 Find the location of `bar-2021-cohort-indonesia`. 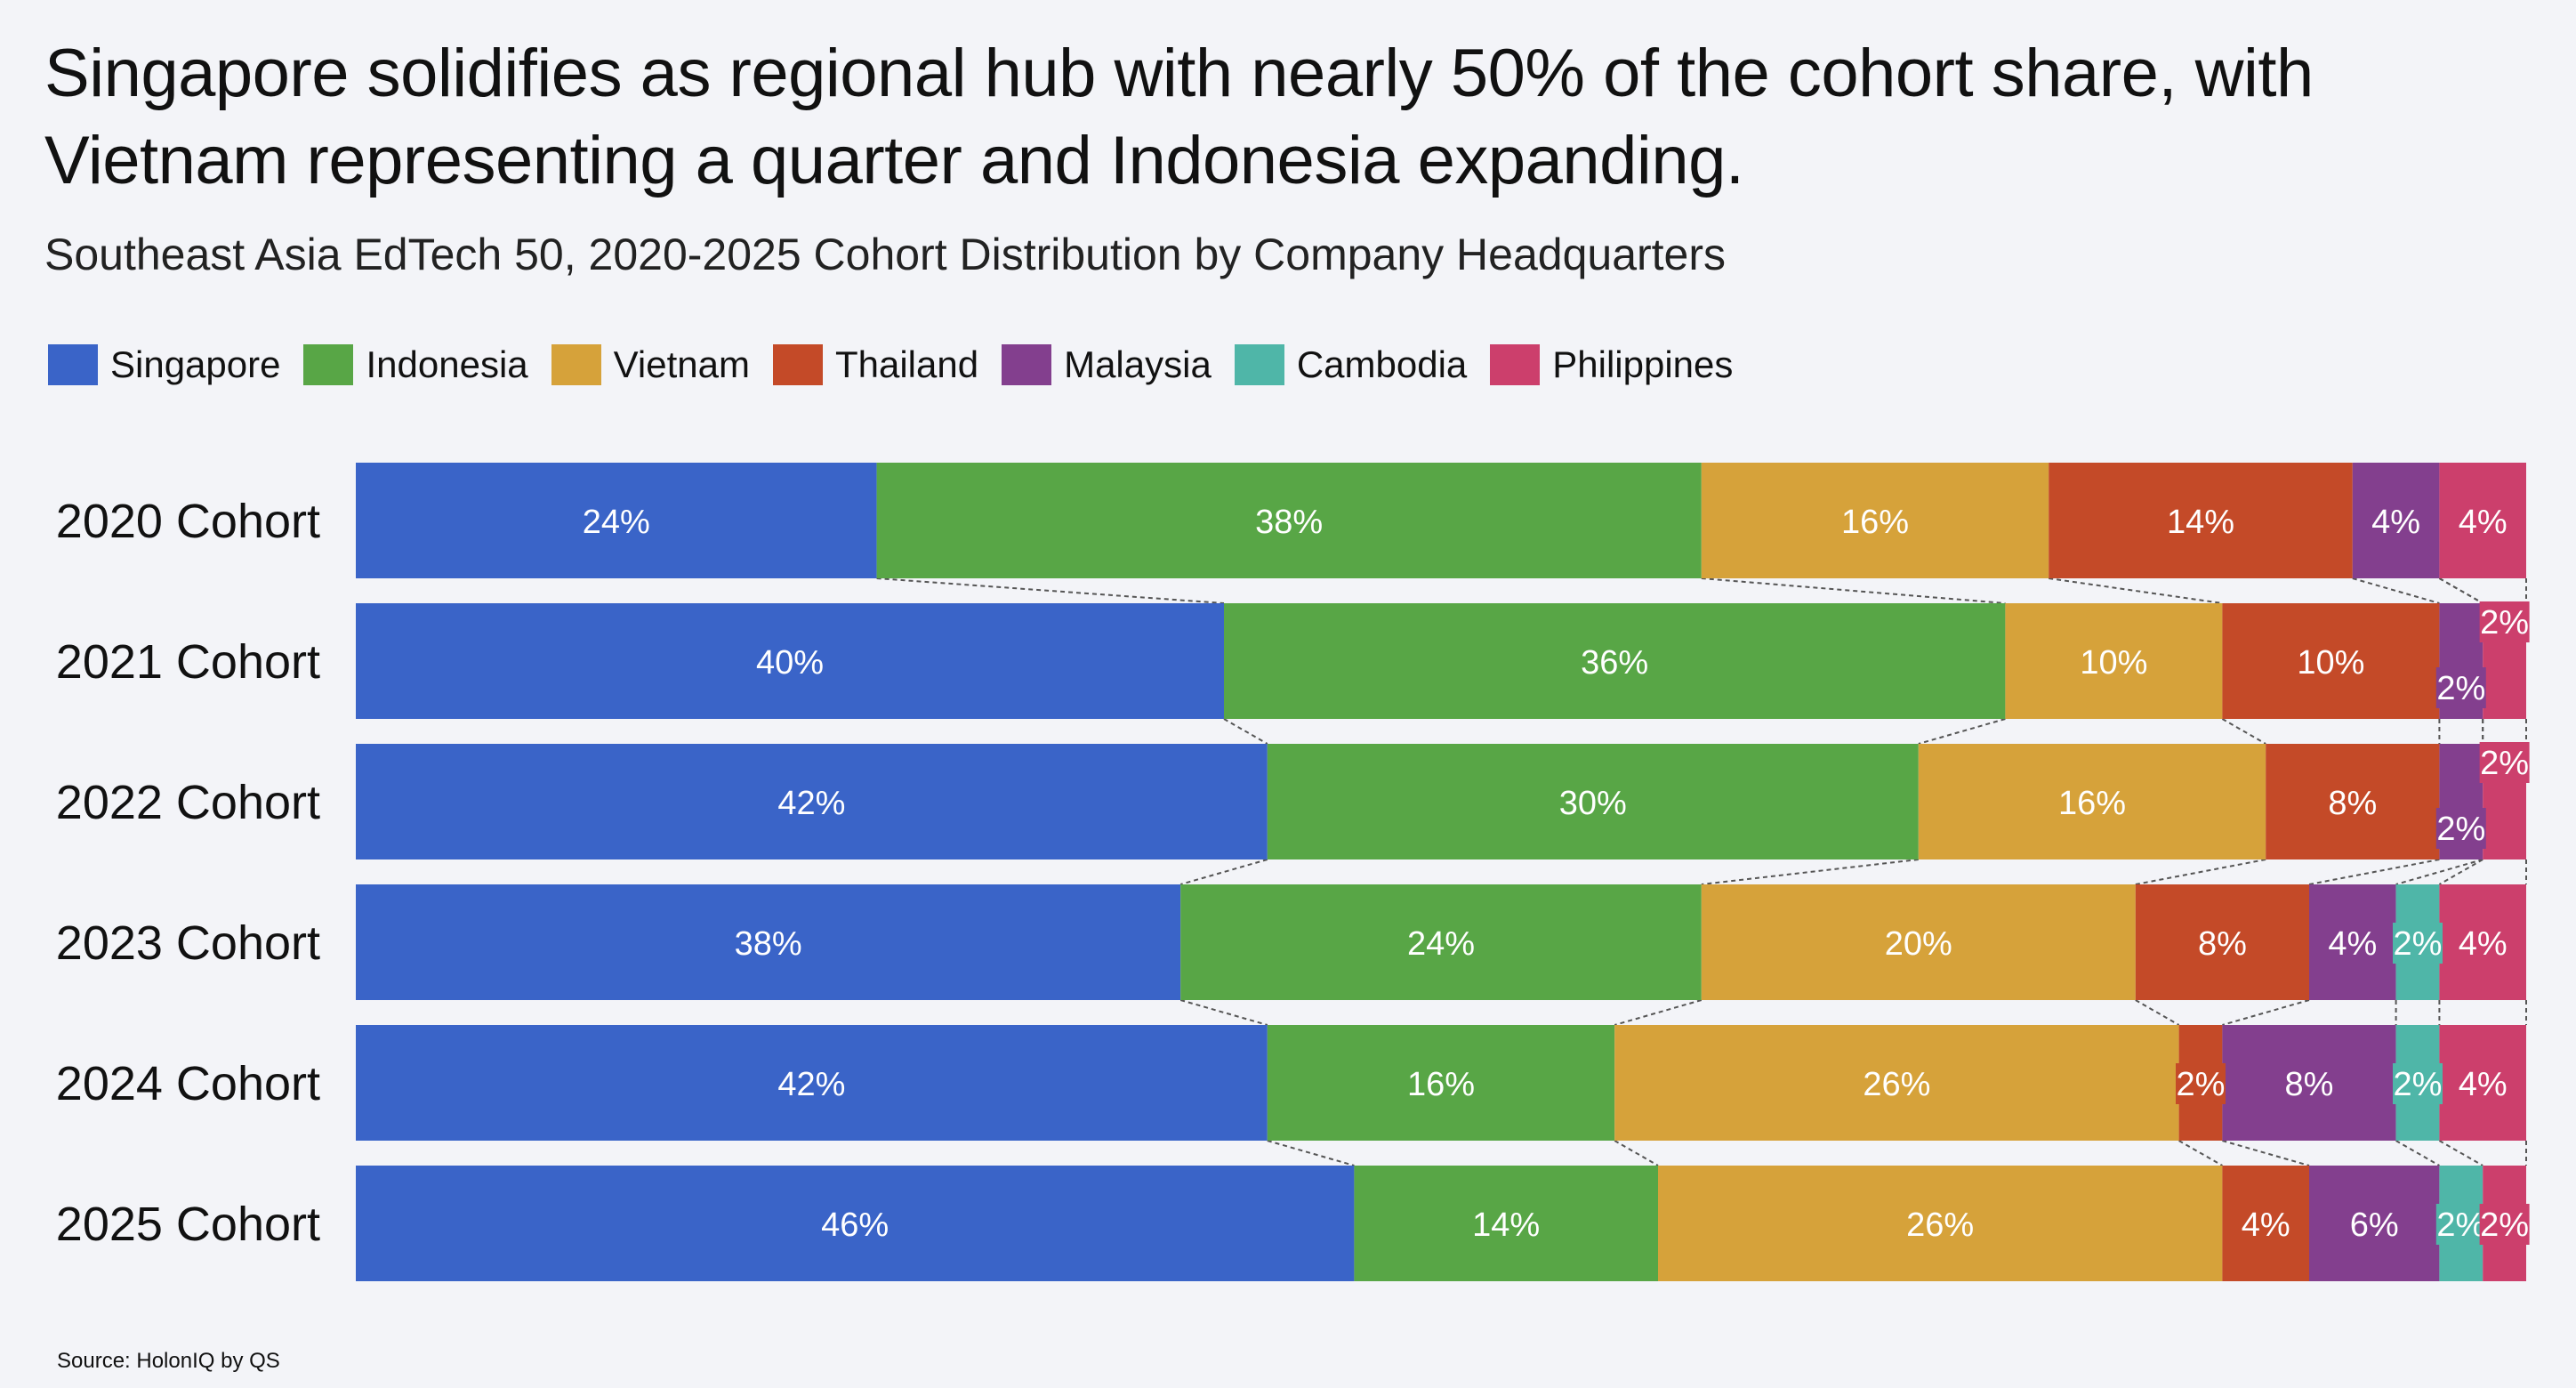

bar-2021-cohort-indonesia is located at coordinates (1615, 661).